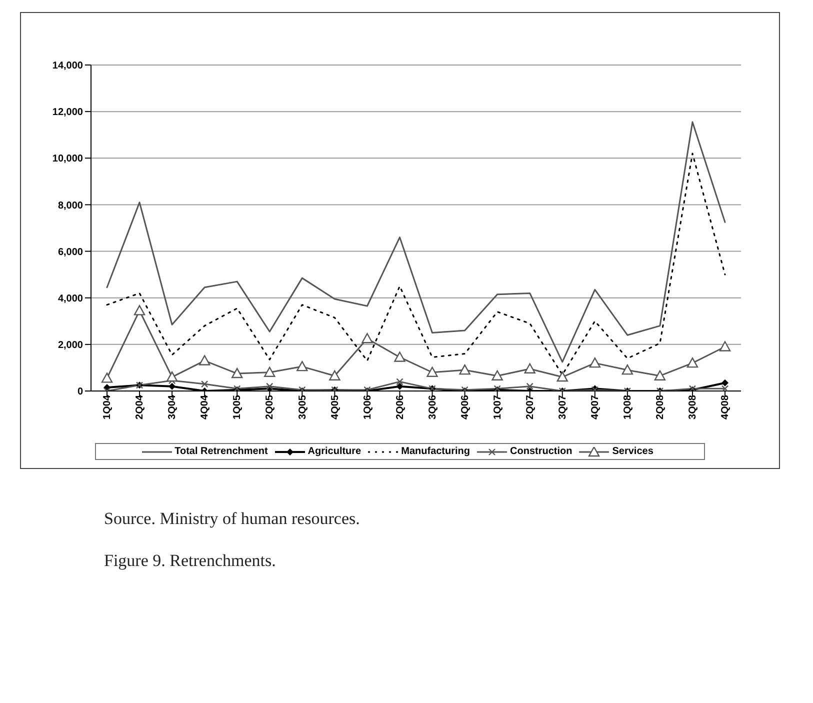  What do you see at coordinates (71, 206) in the screenshot?
I see `y-tick-label: 8,000` at bounding box center [71, 206].